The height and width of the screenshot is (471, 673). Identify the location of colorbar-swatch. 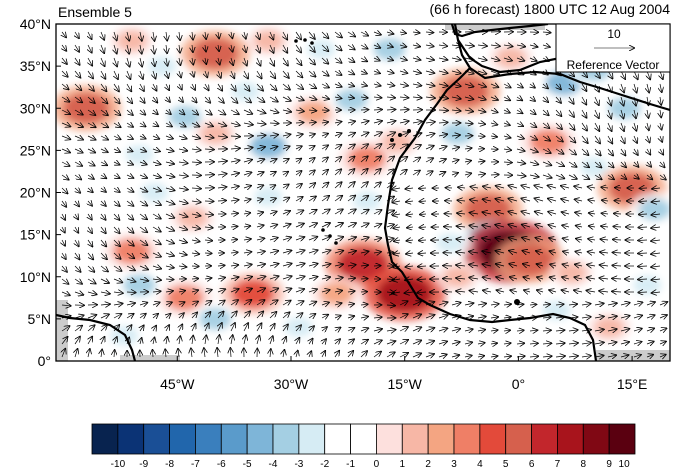
(493, 439).